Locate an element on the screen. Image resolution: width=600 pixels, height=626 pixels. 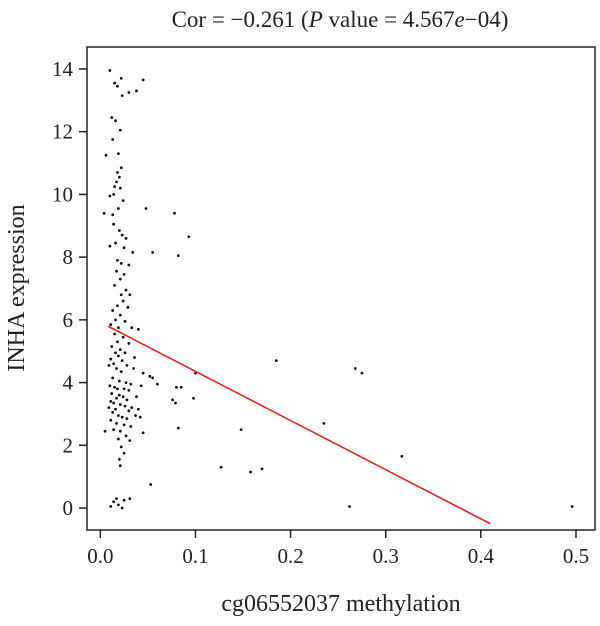
x-tick-label: 0.0 is located at coordinates (100, 556).